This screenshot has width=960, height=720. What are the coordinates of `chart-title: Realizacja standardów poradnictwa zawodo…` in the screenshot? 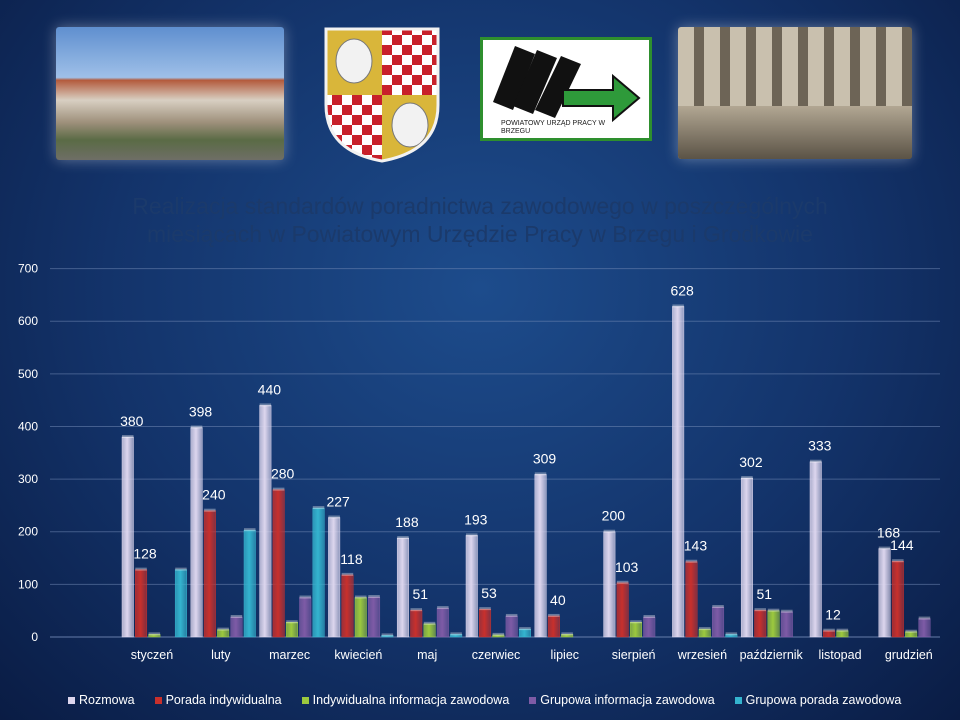 It's located at (480, 220).